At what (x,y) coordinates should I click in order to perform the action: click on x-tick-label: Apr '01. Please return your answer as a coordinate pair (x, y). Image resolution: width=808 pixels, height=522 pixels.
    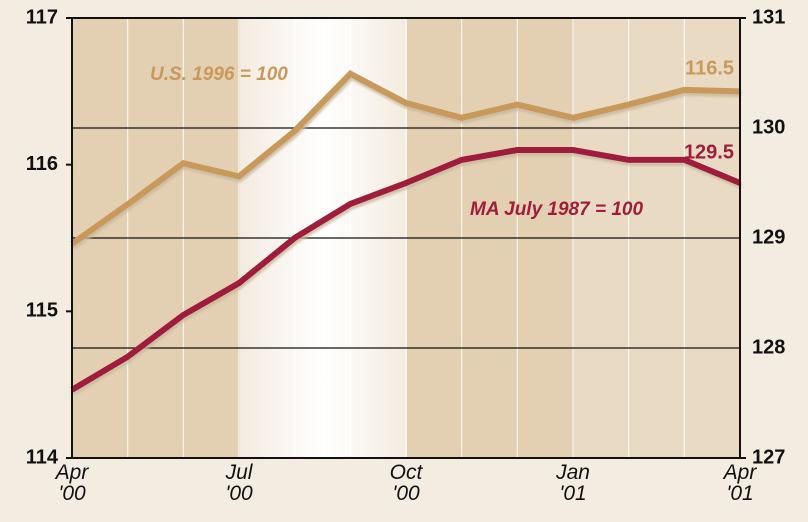
    Looking at the image, I should click on (740, 483).